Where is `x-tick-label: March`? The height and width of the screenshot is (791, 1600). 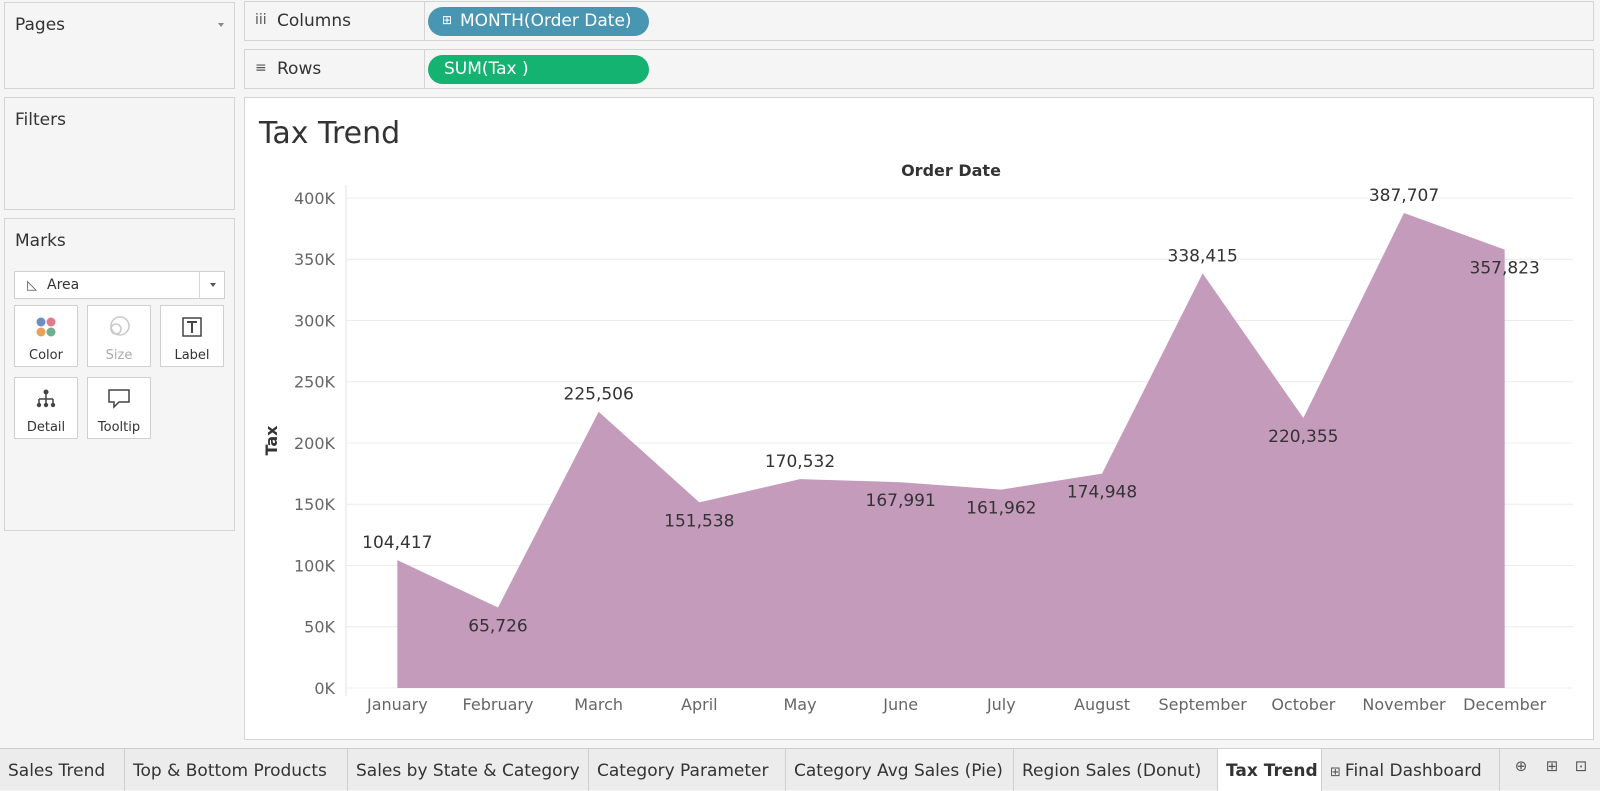
x-tick-label: March is located at coordinates (598, 704).